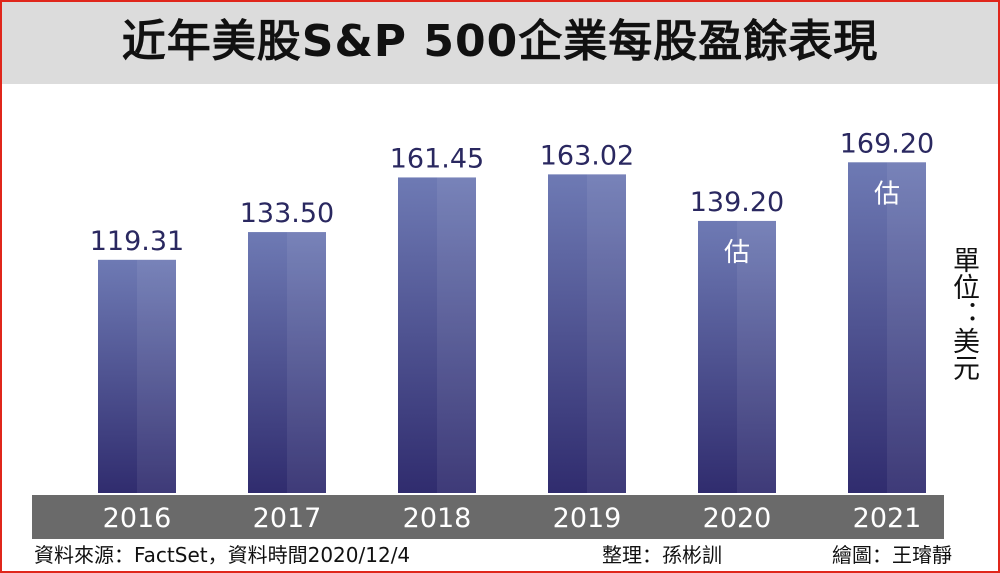 The image size is (1000, 573). What do you see at coordinates (737, 253) in the screenshot?
I see `estimate-label-2020: 估` at bounding box center [737, 253].